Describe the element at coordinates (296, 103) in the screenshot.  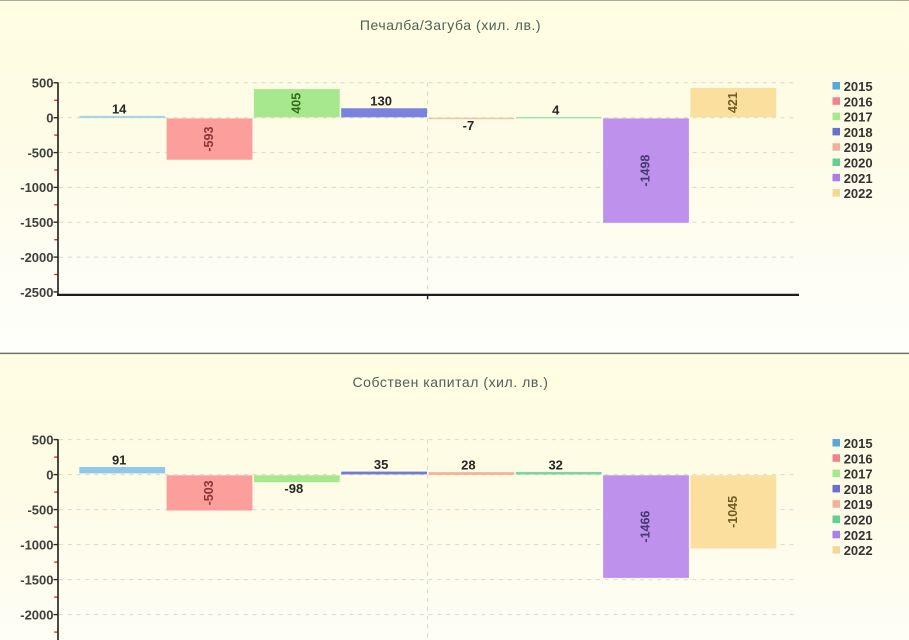
I see `svg-text: 405` at that location.